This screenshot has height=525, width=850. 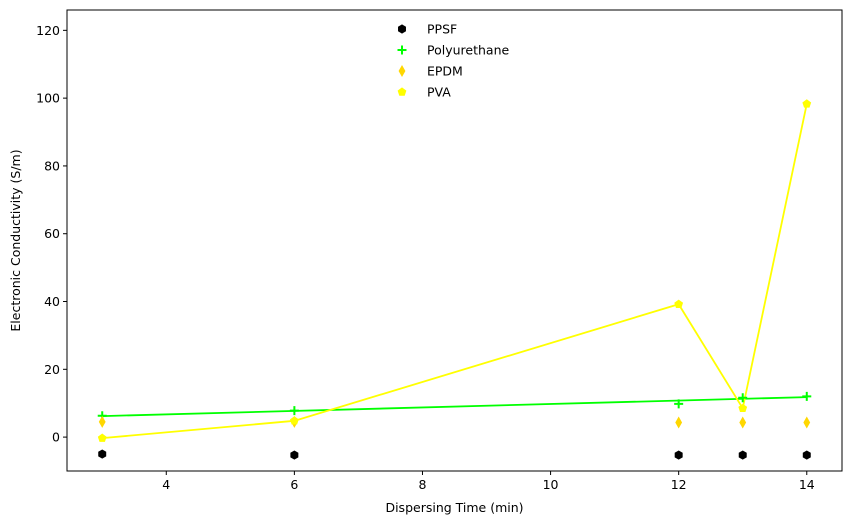 What do you see at coordinates (488, 481) in the screenshot?
I see `x-axis: 4 6 8 10 12 14` at bounding box center [488, 481].